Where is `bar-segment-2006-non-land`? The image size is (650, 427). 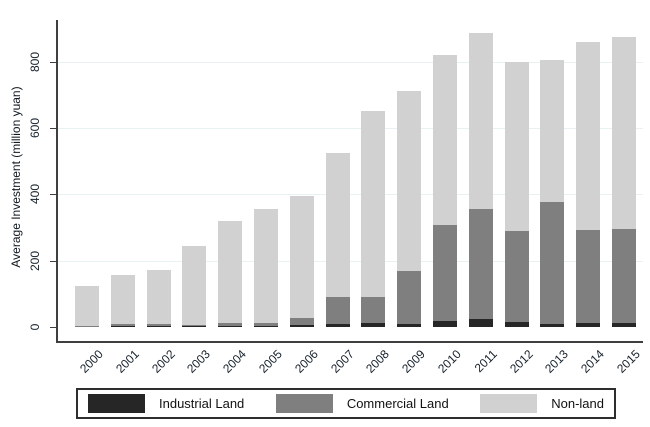 bar-segment-2006-non-land is located at coordinates (301, 257).